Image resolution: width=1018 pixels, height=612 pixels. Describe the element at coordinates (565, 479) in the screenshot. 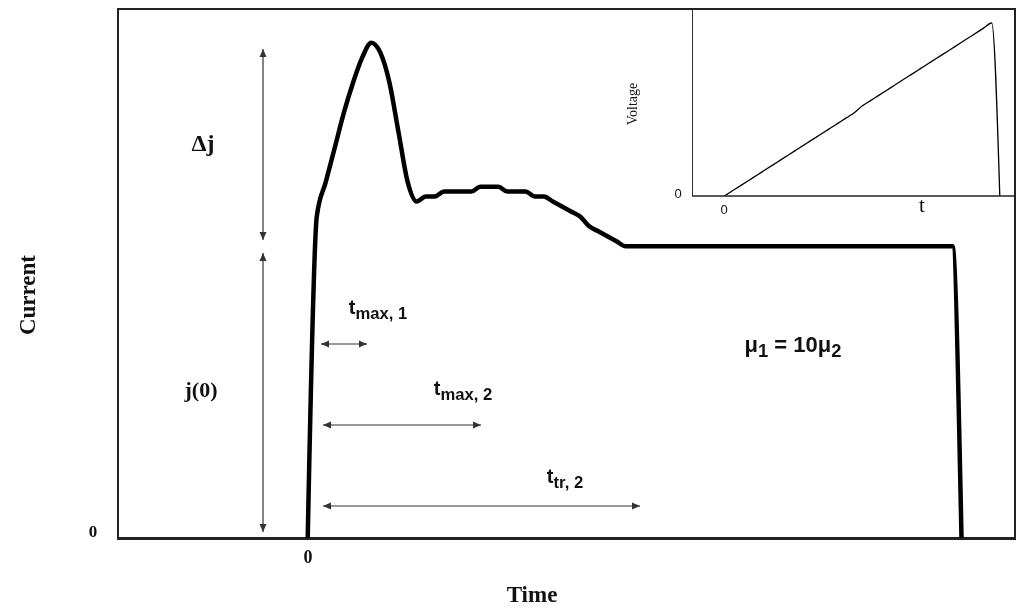

I see `annotation: t$_{tr, 2}$` at that location.